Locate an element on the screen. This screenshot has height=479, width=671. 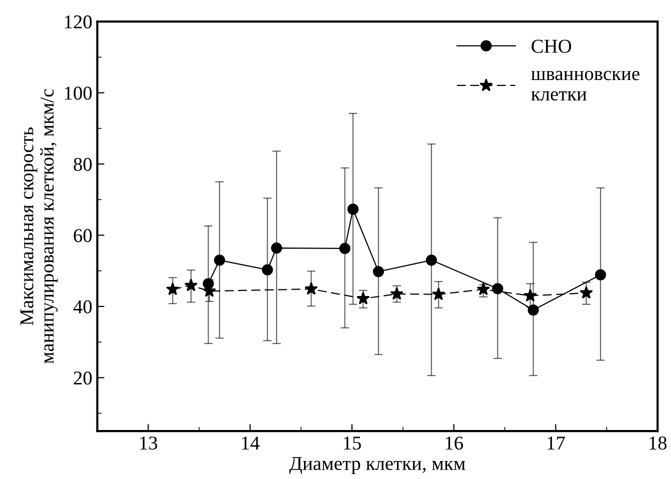
x-tick-label: 18 is located at coordinates (658, 443).